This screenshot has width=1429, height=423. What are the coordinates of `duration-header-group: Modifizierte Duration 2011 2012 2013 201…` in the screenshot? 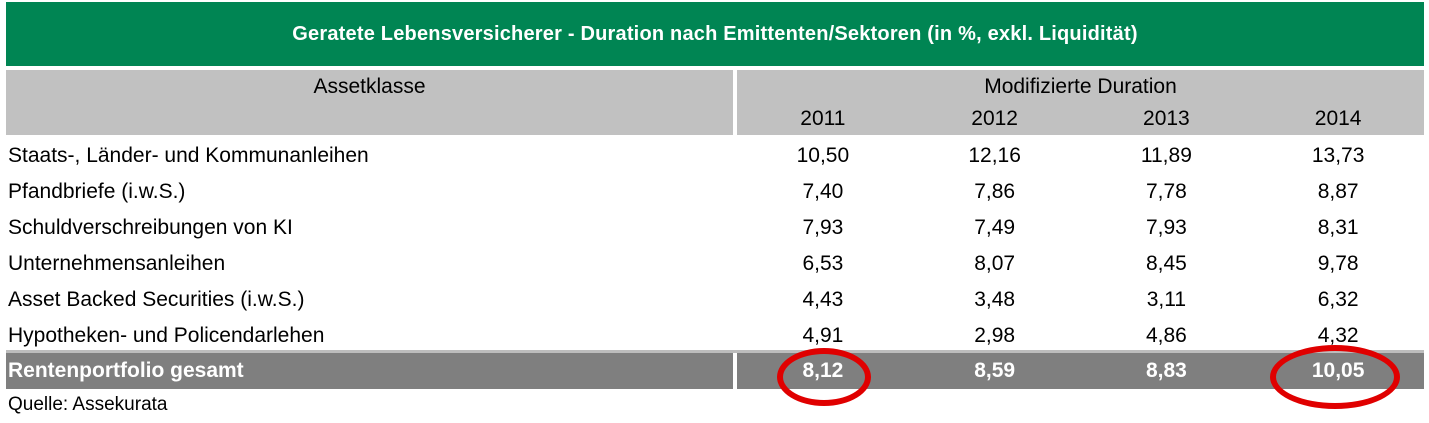 It's located at (1080, 102).